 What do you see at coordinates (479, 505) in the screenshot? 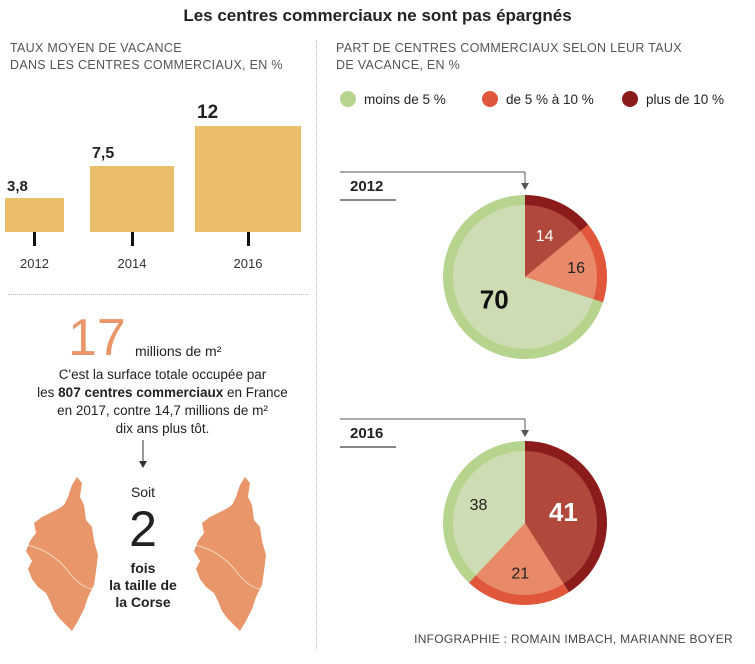
I see `pie-value-label: 38` at bounding box center [479, 505].